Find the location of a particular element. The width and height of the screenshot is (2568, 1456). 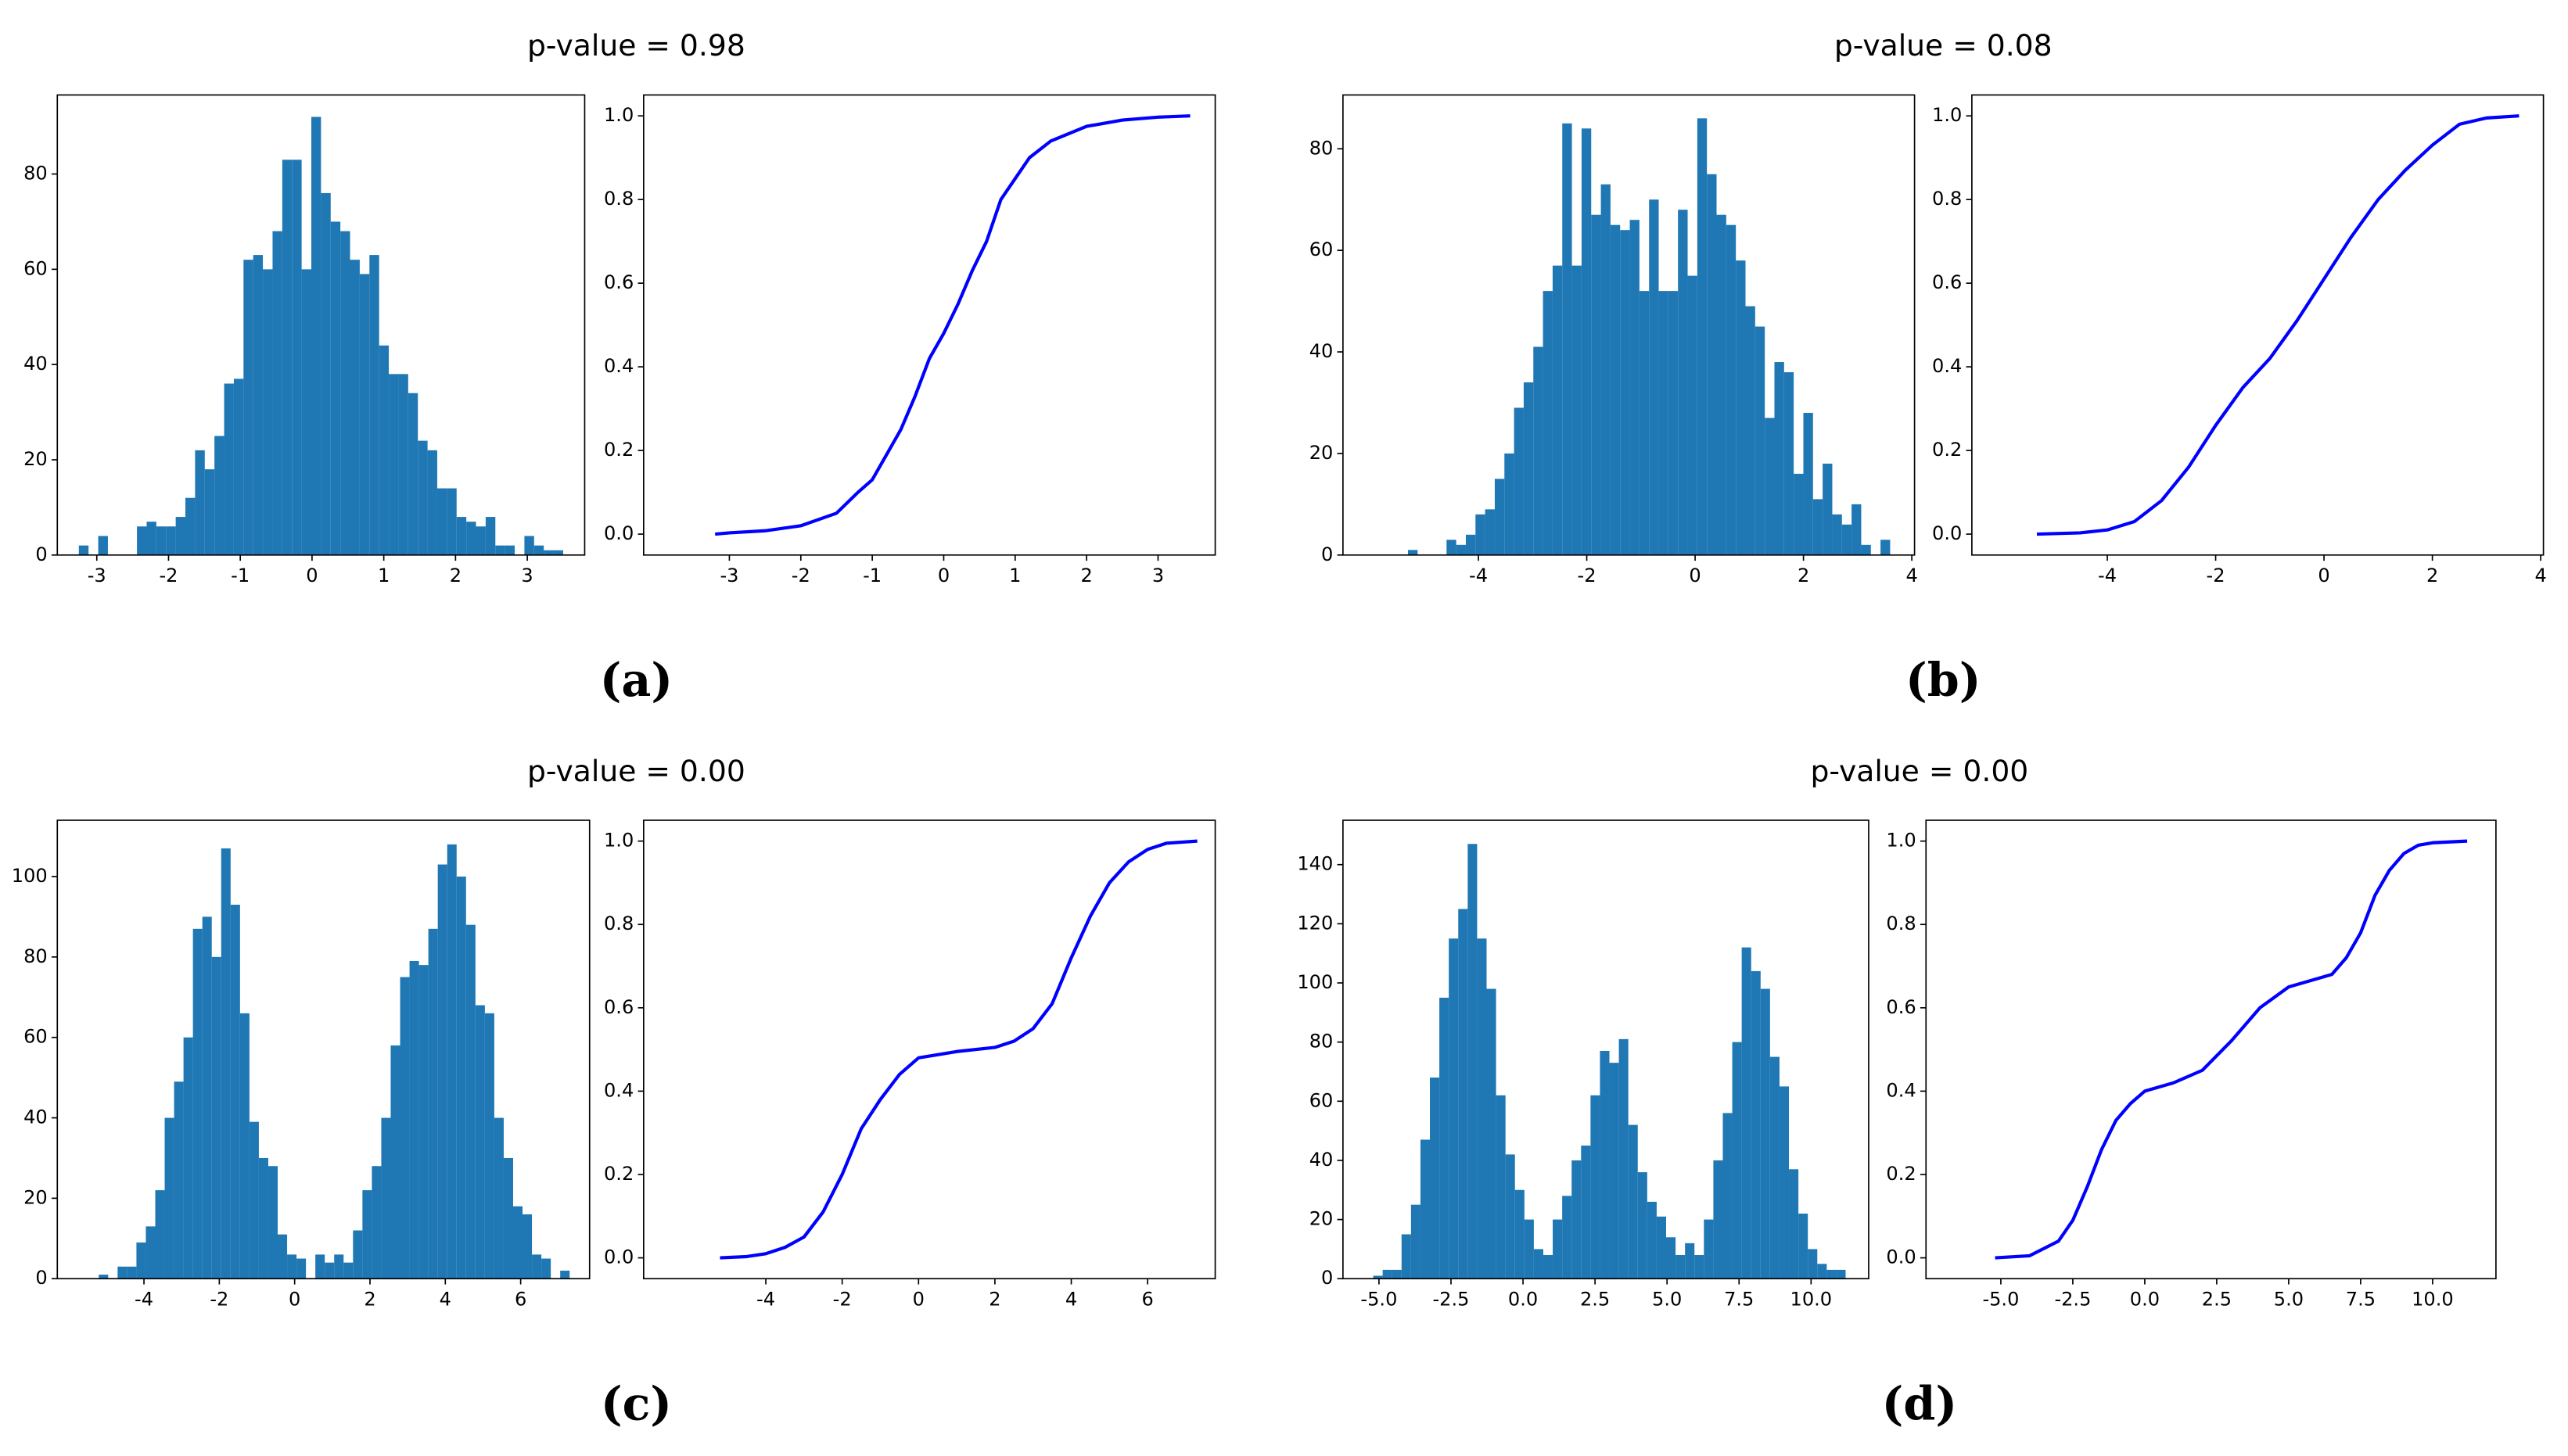

x-tick-label: 6 is located at coordinates (521, 1299).